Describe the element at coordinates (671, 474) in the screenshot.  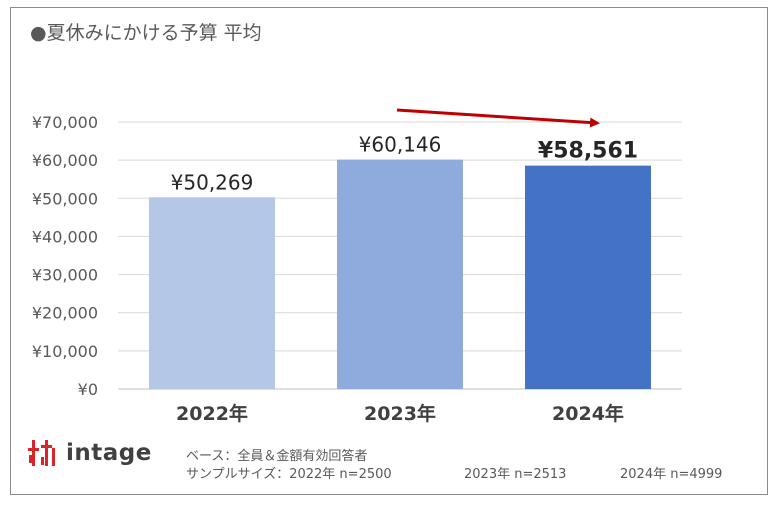
I see `sample-size-2024: 2024年 n=4999` at that location.